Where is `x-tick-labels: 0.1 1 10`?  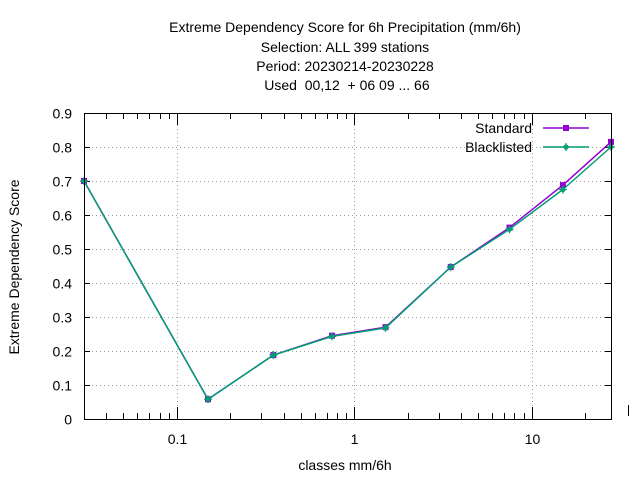
x-tick-labels: 0.1 1 10 is located at coordinates (354, 439).